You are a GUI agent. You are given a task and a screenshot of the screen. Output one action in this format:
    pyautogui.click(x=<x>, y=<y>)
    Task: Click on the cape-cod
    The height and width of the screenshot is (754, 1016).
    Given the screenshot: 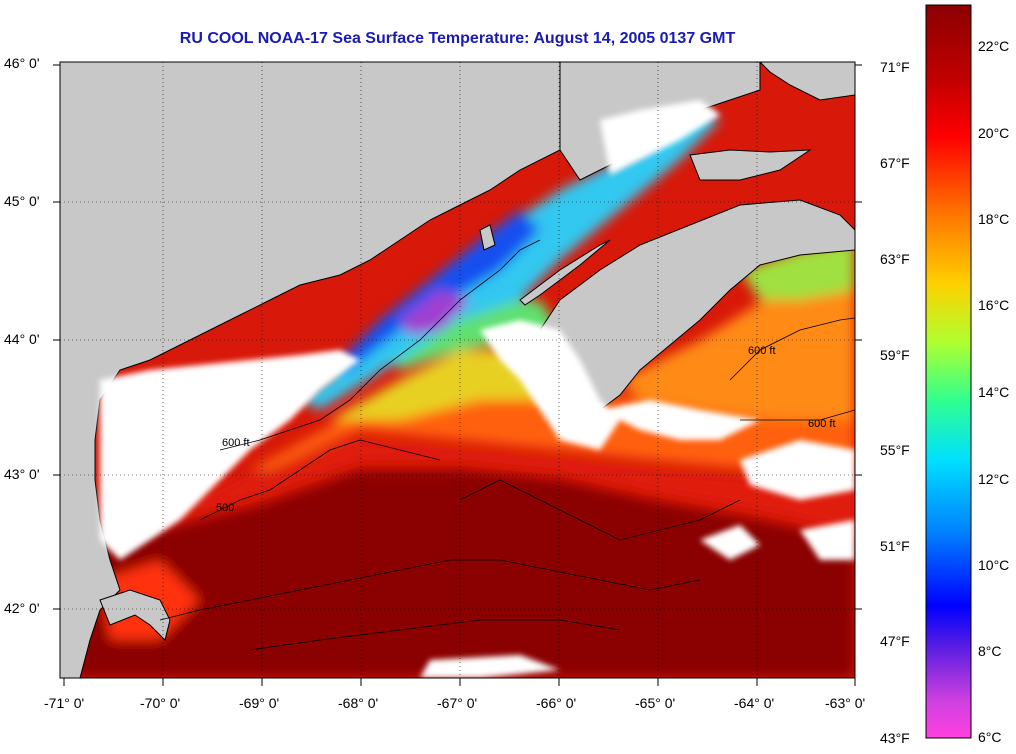 What is the action you would take?
    pyautogui.click(x=135, y=615)
    